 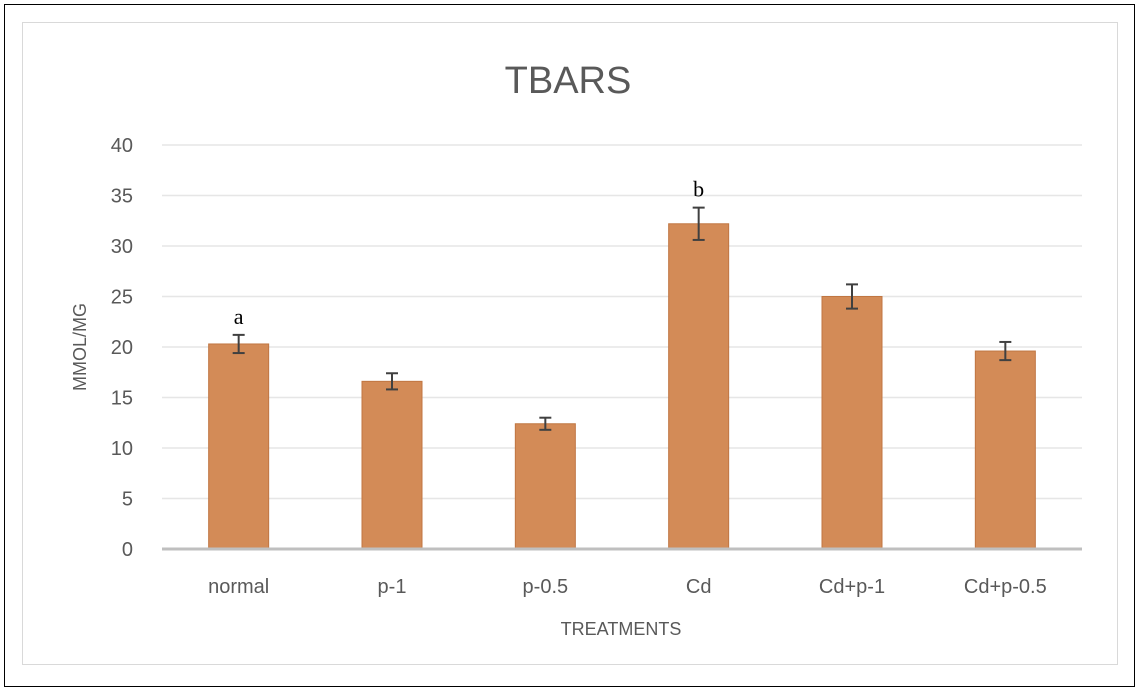 What do you see at coordinates (698, 189) in the screenshot?
I see `significance-letter: b` at bounding box center [698, 189].